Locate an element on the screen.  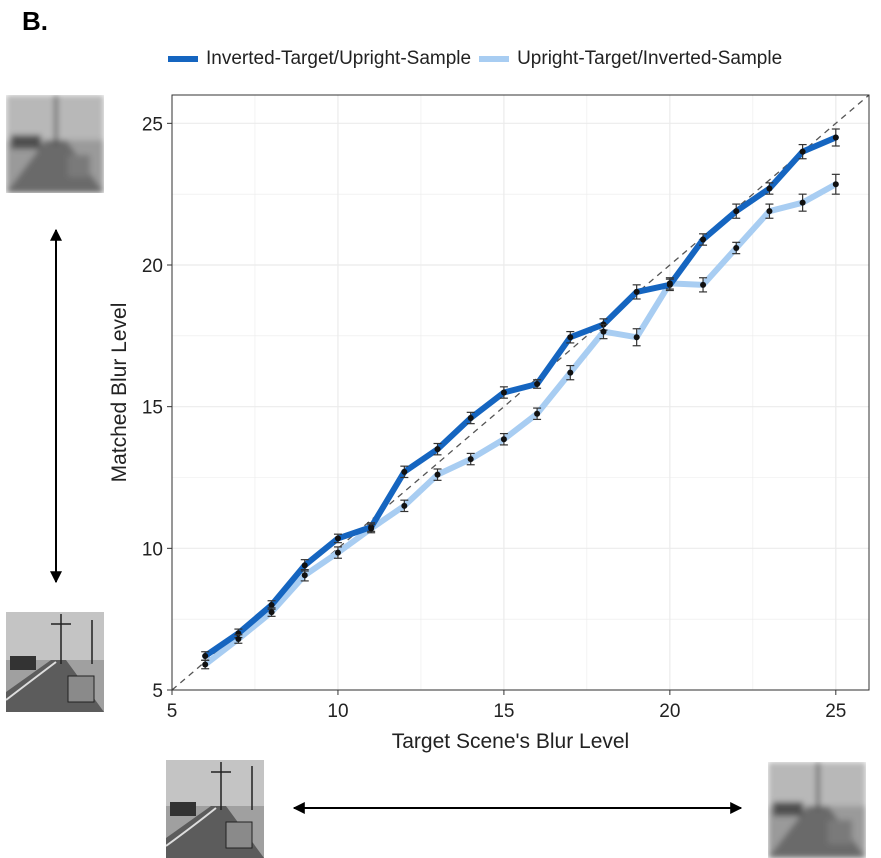
y-tick-label: 15 is located at coordinates (152, 408).